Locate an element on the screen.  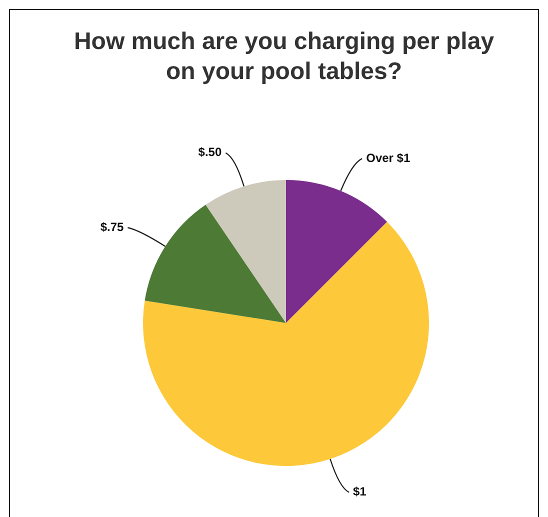
slice-label: $.75 is located at coordinates (112, 227).